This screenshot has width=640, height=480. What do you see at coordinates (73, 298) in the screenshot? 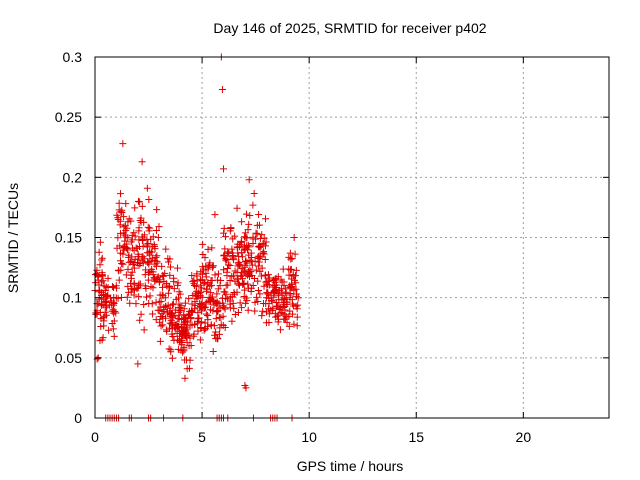
I see `y-tick-label: 0.1` at bounding box center [73, 298].